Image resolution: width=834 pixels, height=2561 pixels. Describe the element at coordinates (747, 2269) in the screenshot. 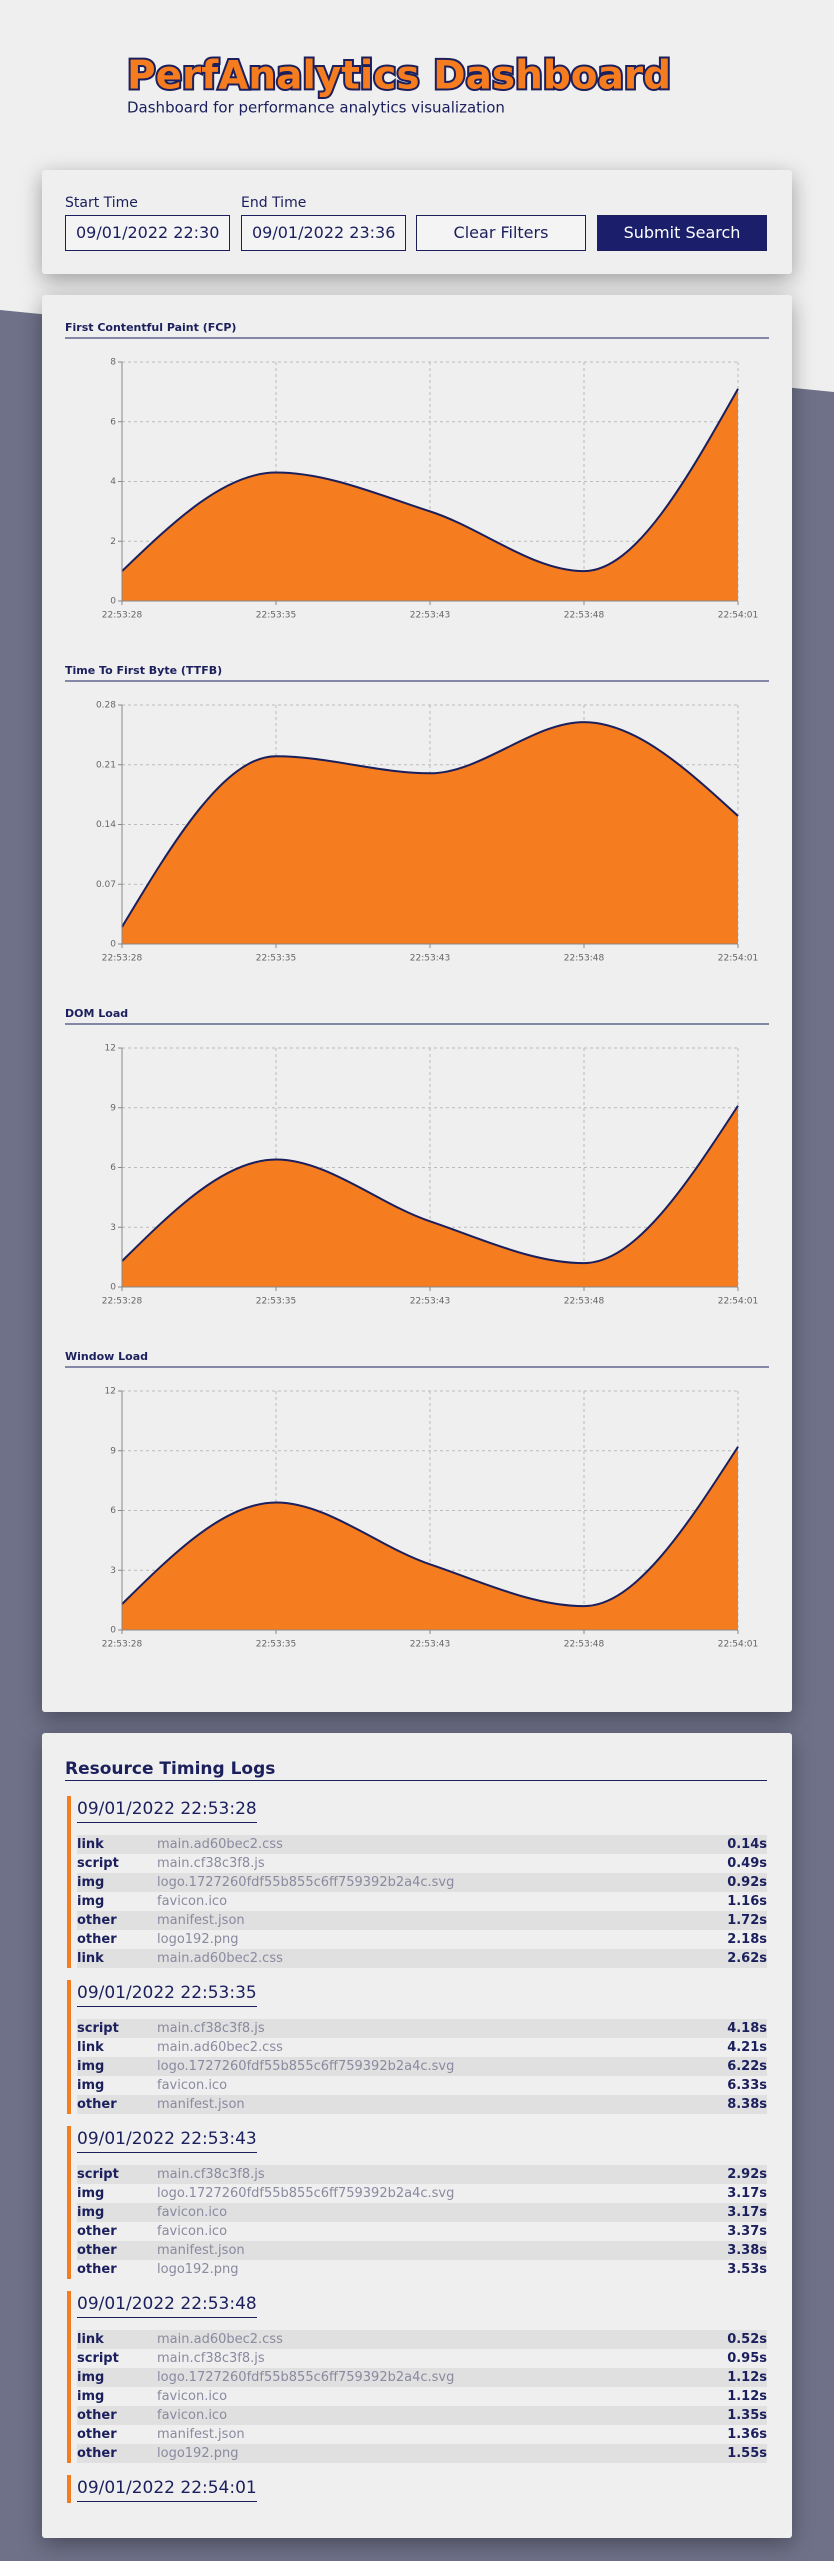

I see `resource-duration: 3.53s` at that location.